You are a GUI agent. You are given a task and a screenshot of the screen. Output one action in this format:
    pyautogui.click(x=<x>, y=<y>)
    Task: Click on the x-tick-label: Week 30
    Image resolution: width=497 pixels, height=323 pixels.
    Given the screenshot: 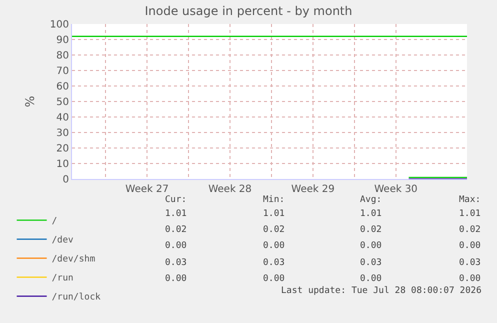 What is the action you would take?
    pyautogui.click(x=396, y=189)
    